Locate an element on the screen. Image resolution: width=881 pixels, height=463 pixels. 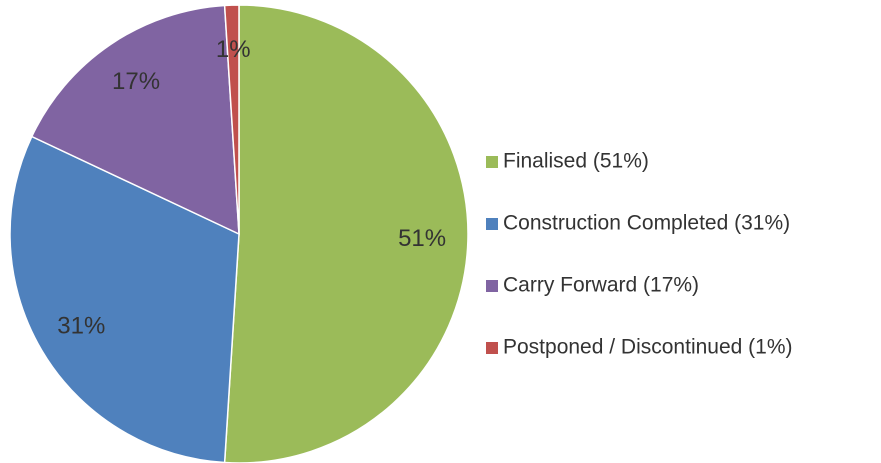
legend-label: Carry Forward (17%) is located at coordinates (601, 285).